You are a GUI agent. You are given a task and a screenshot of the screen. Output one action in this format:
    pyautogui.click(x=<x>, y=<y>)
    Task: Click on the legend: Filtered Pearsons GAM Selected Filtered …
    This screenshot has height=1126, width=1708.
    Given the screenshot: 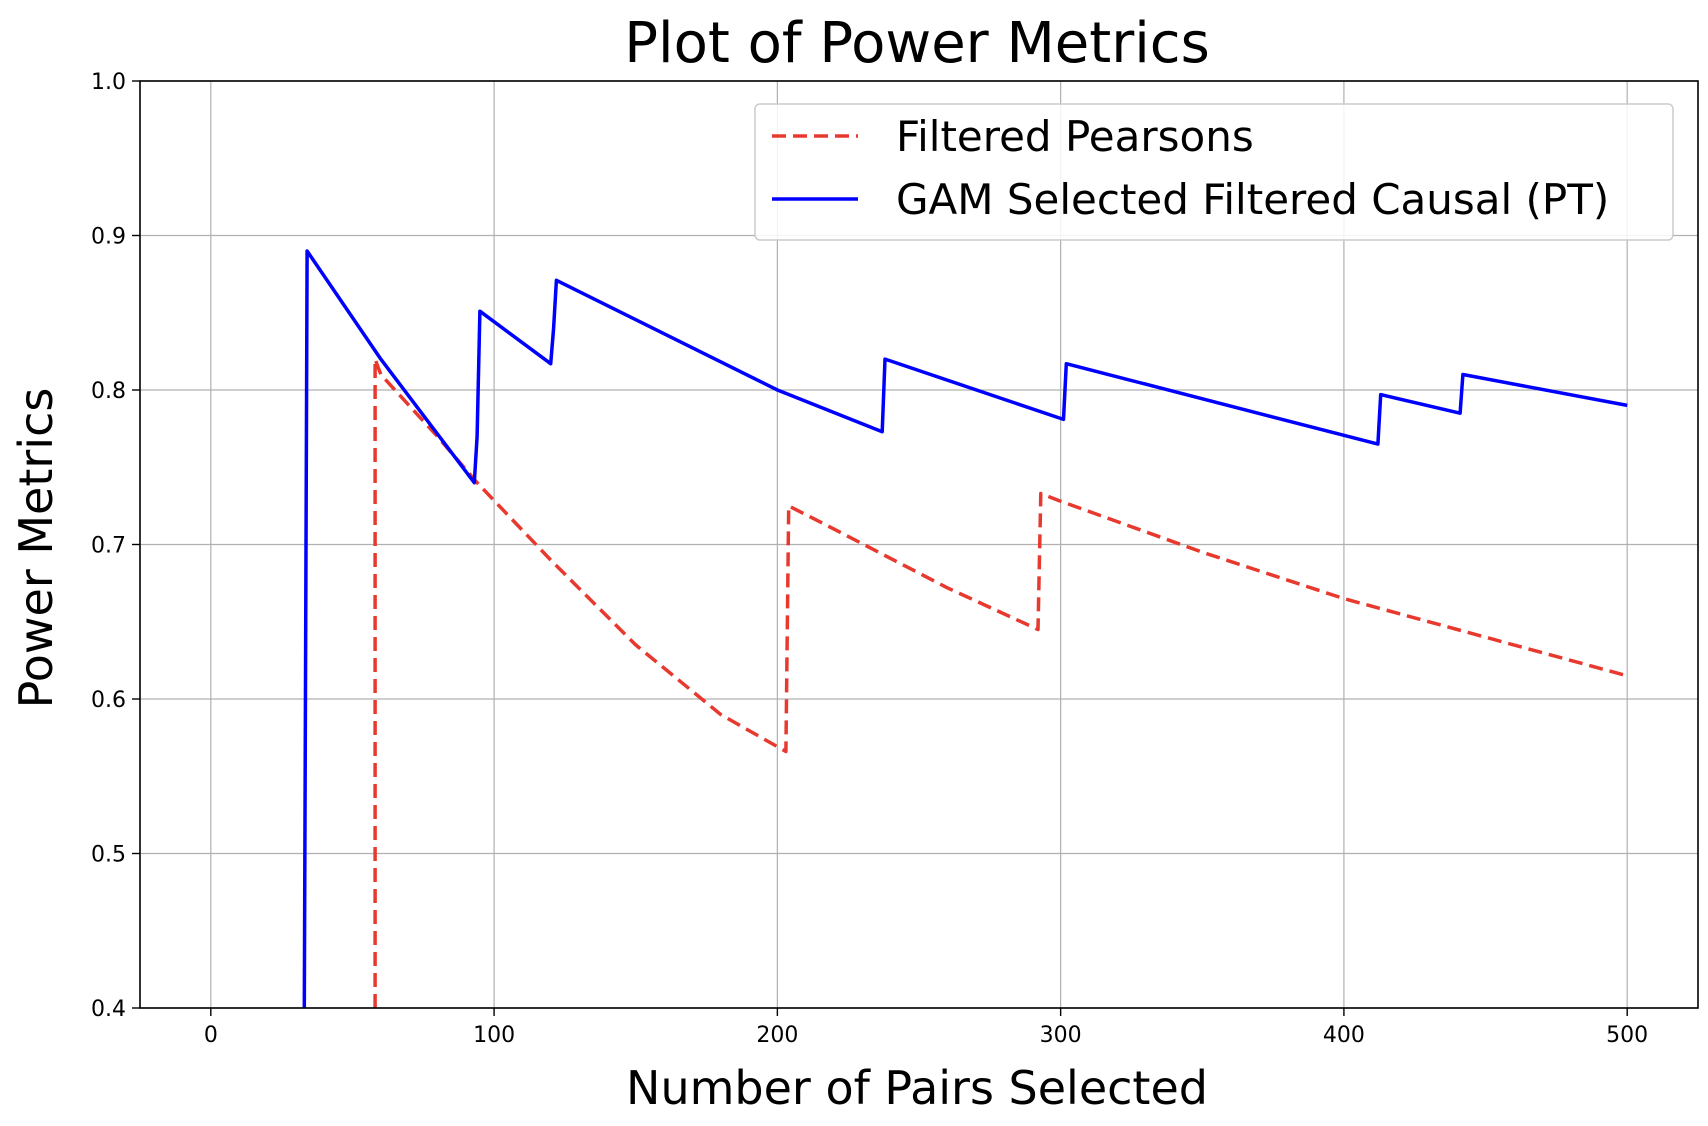 What is the action you would take?
    pyautogui.click(x=1214, y=172)
    